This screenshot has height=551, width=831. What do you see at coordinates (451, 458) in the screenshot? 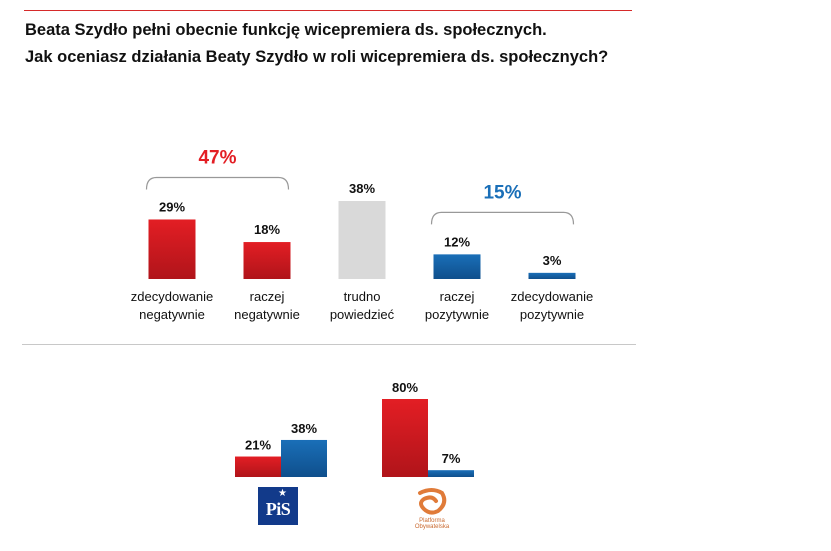
I see `party-value-label-1-1: 7%` at bounding box center [451, 458].